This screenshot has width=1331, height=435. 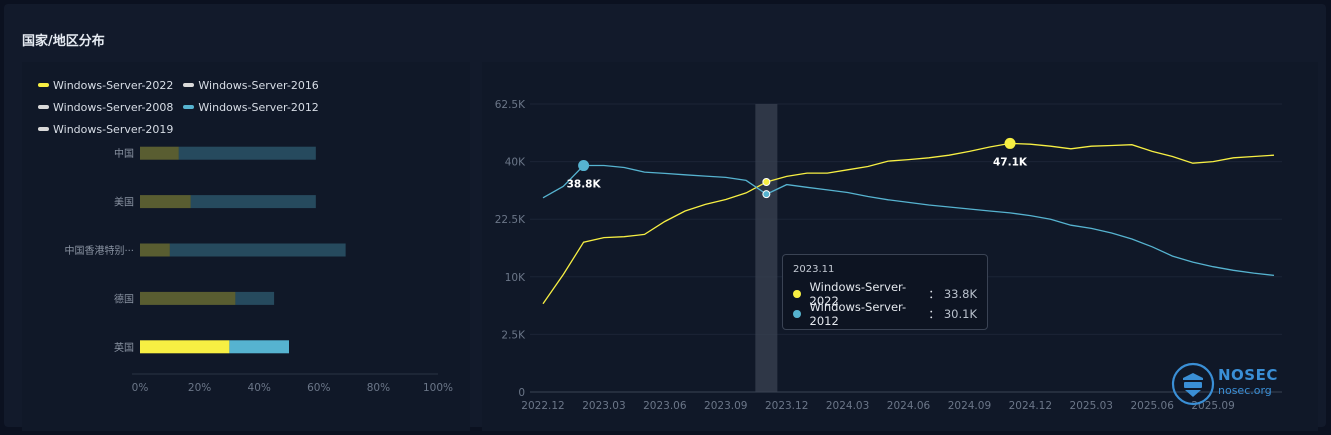 I want to click on legend-item-windows-server-2008: Windows-Server-2008, so click(x=105, y=107).